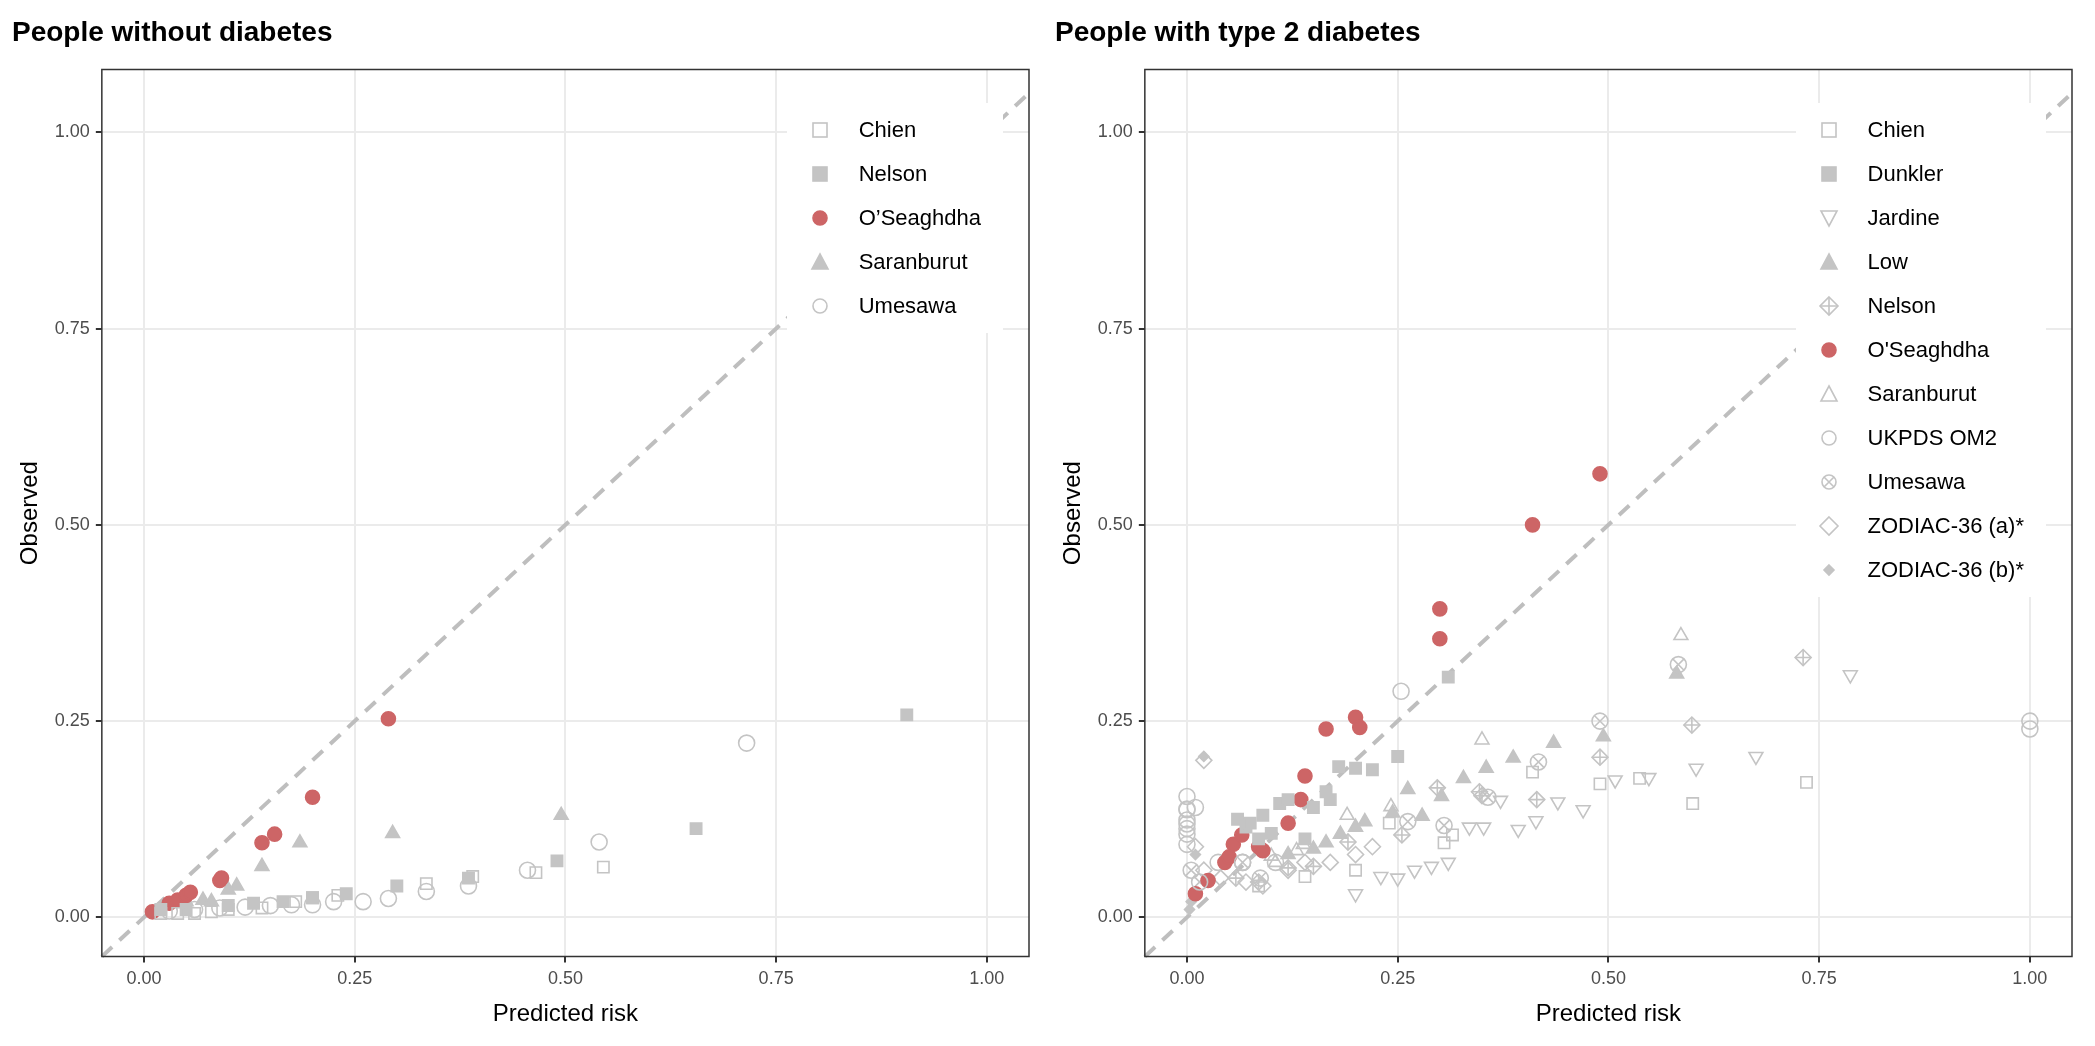 Image resolution: width=2095 pixels, height=1046 pixels. Describe the element at coordinates (1928, 350) in the screenshot. I see `legend-label: O'Seaghdha` at that location.